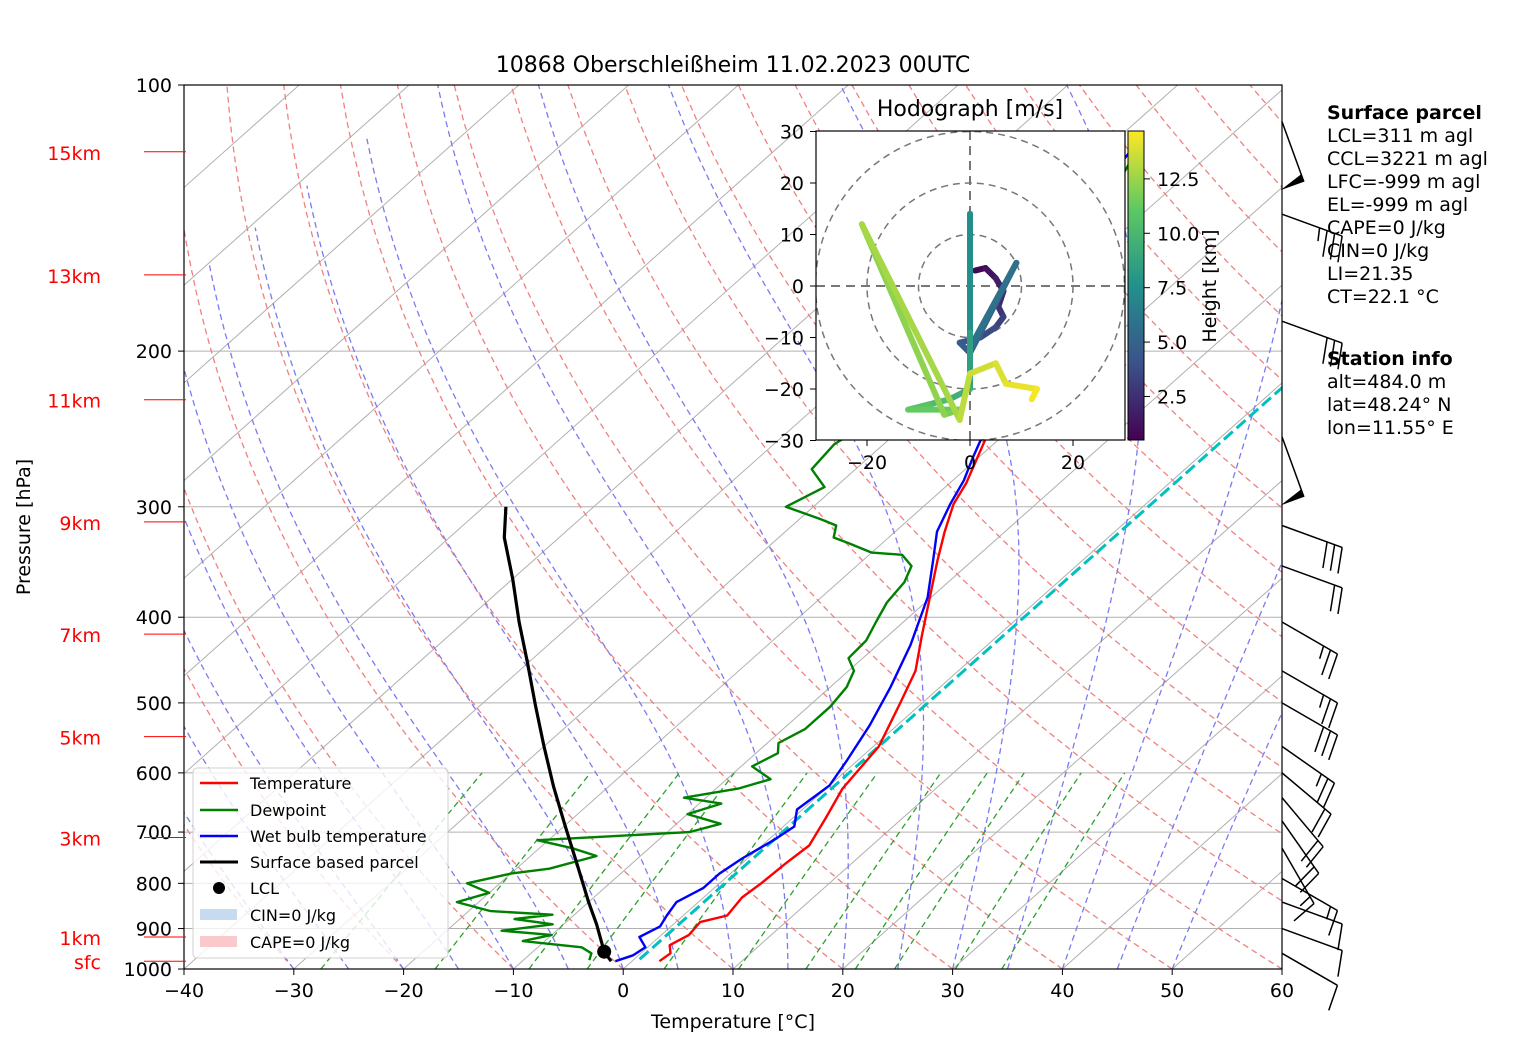 Image resolution: width=1517 pixels, height=1054 pixels. I want to click on height-tick-label: 13km, so click(74, 277).